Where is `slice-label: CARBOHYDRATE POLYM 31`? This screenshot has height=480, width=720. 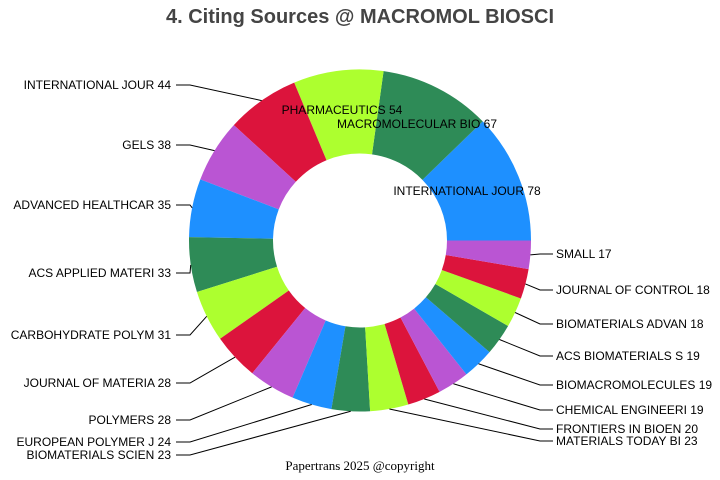 slice-label: CARBOHYDRATE POLYM 31 is located at coordinates (91, 335).